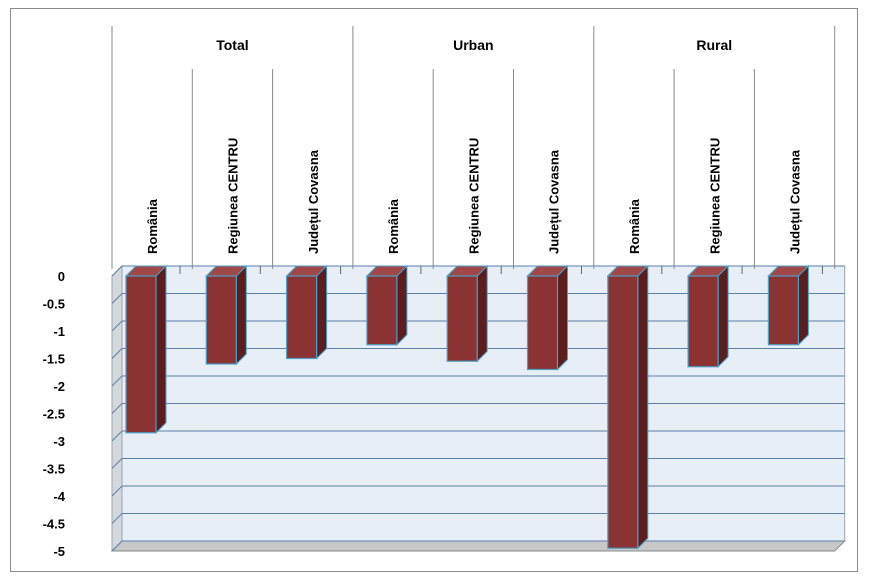 The image size is (869, 579). What do you see at coordinates (59, 441) in the screenshot?
I see `y-tick-label: -3` at bounding box center [59, 441].